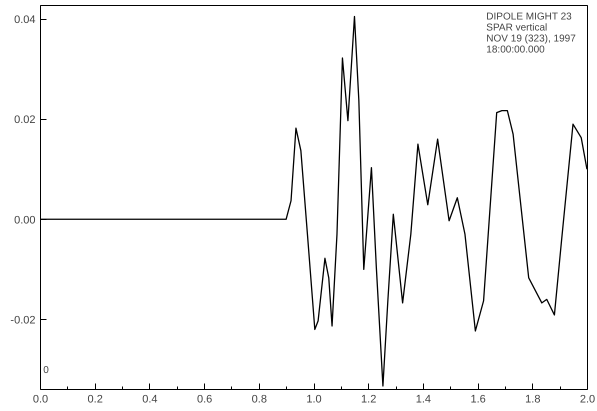  Describe the element at coordinates (424, 400) in the screenshot. I see `x-tick-label: 1.4` at that location.